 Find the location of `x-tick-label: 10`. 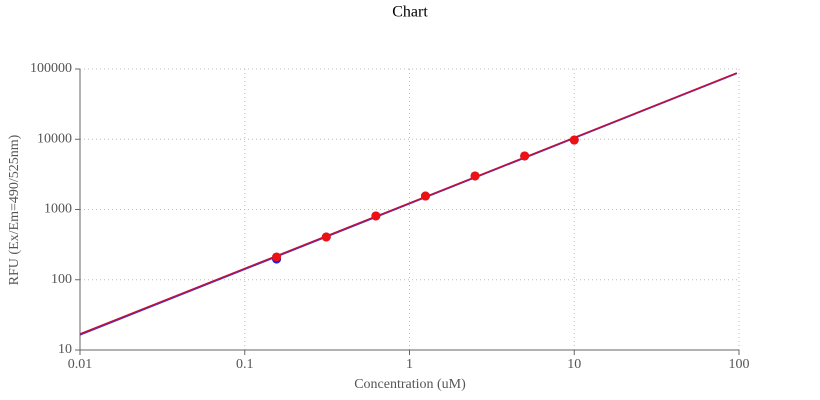

x-tick-label: 10 is located at coordinates (574, 364).